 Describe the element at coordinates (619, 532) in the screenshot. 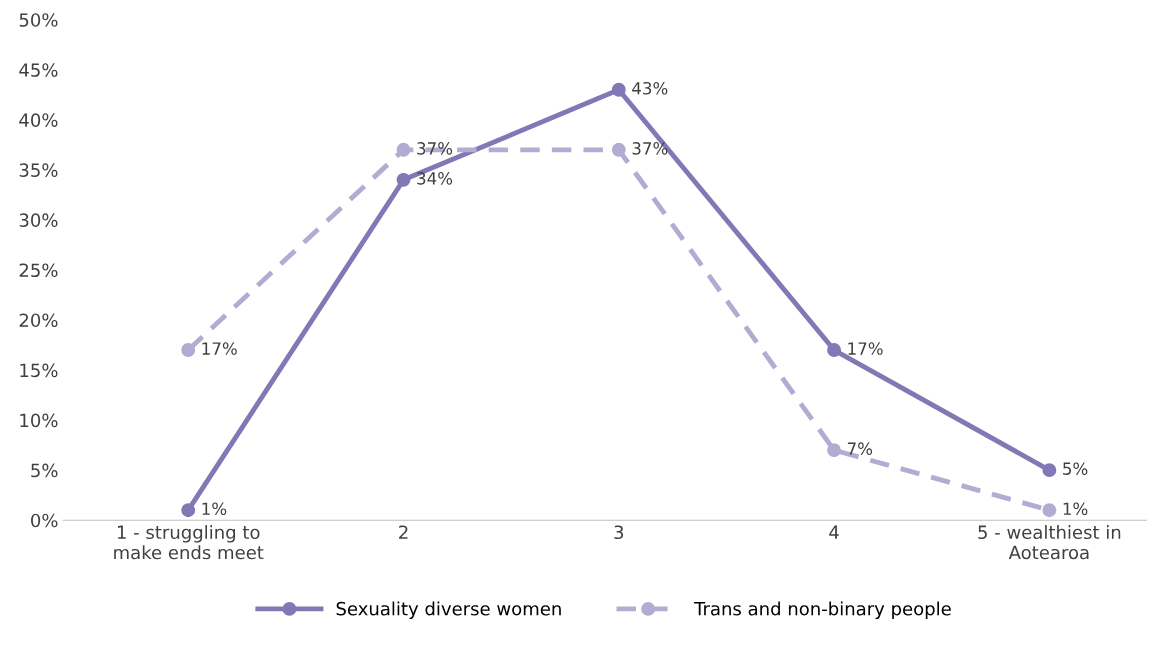

I see `x-tick-label: 3` at that location.